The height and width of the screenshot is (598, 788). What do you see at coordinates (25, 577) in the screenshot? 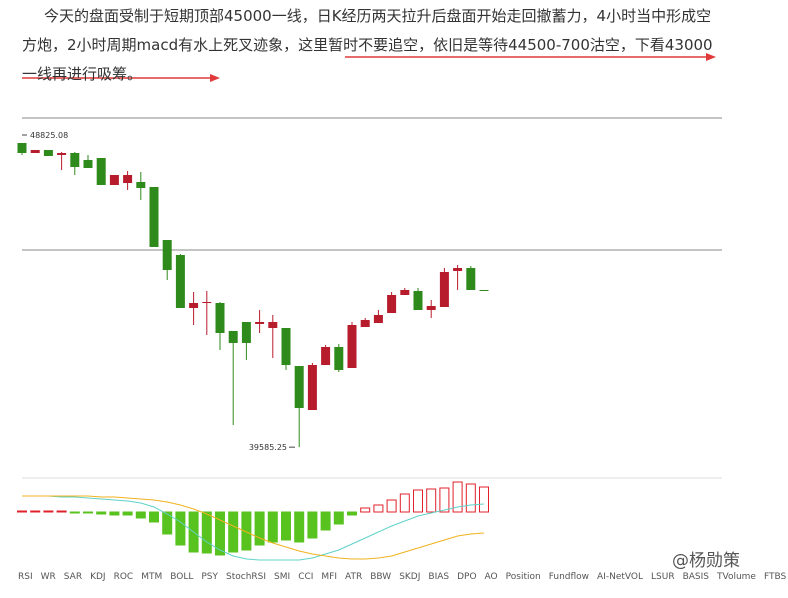
I see `indicator-tab: RSI` at bounding box center [25, 577].